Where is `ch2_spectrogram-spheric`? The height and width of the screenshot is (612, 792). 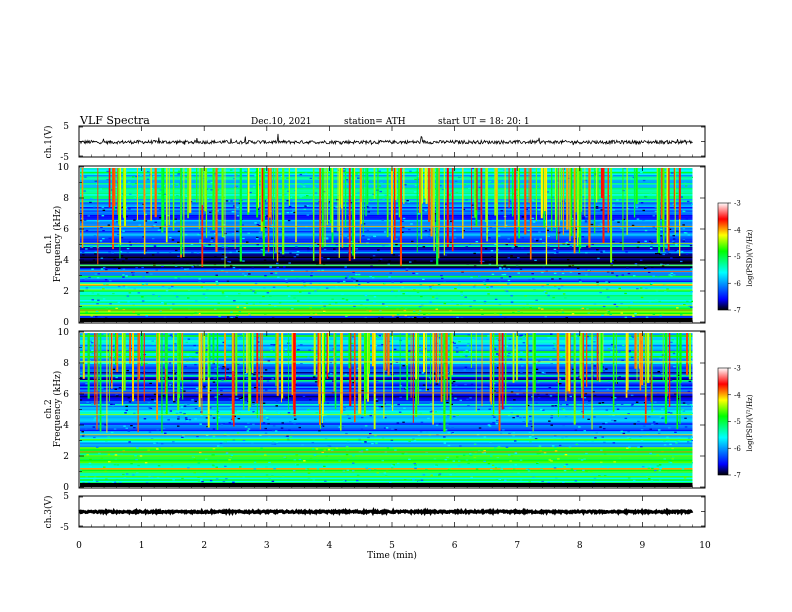 ch2_spectrogram-spheric is located at coordinates (406, 349).